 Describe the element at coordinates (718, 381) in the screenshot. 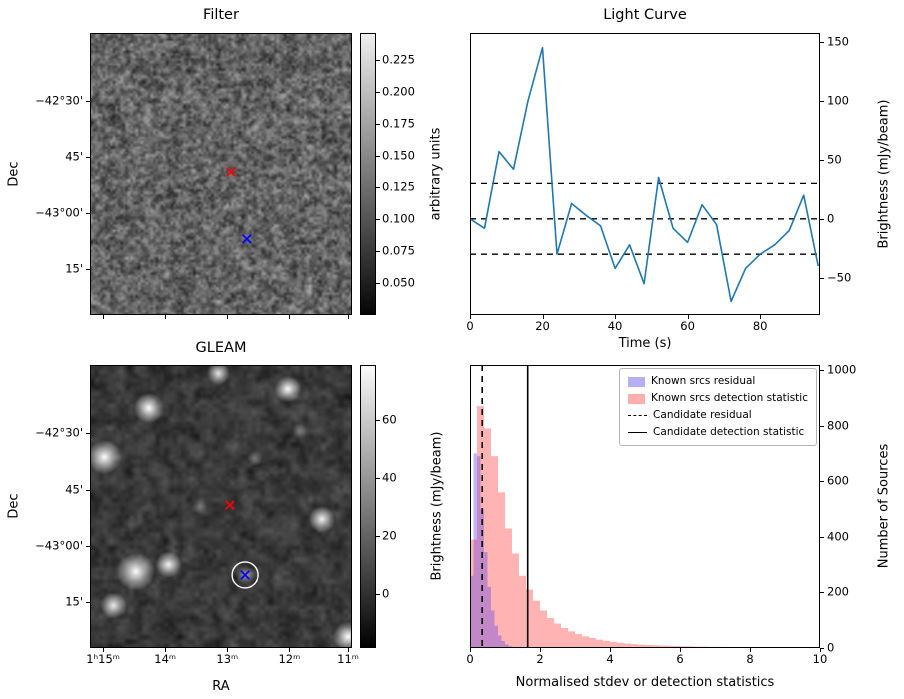

I see `legend-row: Known srcs residual` at that location.